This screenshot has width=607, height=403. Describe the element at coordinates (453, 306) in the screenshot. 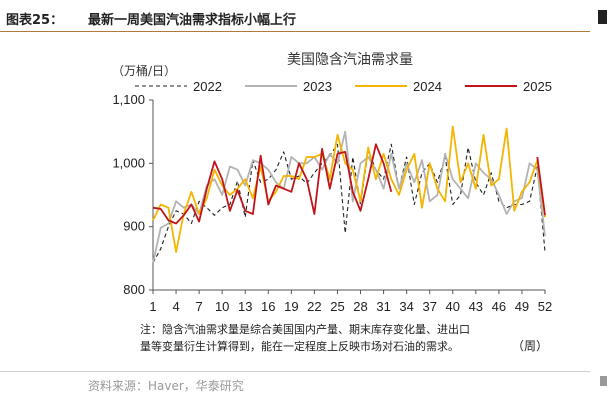

I see `x-tick-label: 40` at that location.